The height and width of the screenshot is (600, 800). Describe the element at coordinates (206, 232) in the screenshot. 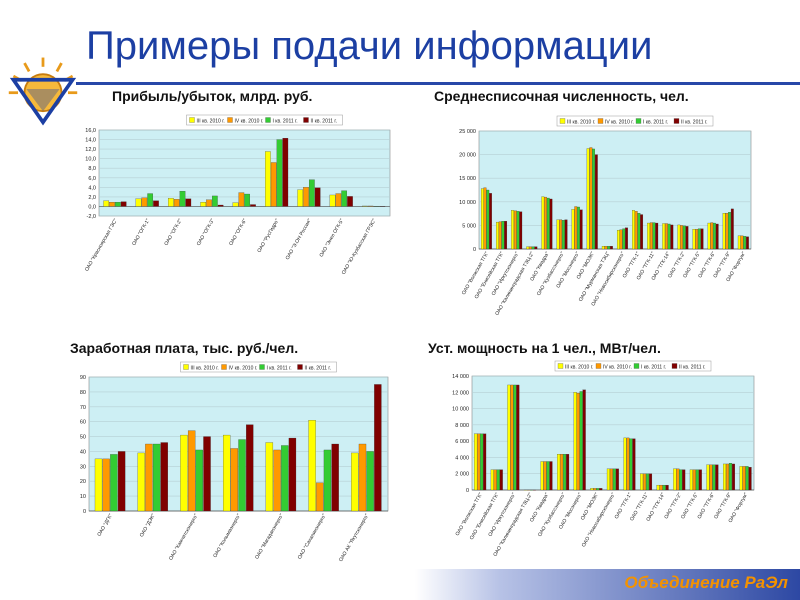

I see `x-tick-label: ОАО "ОГК-3"` at that location.